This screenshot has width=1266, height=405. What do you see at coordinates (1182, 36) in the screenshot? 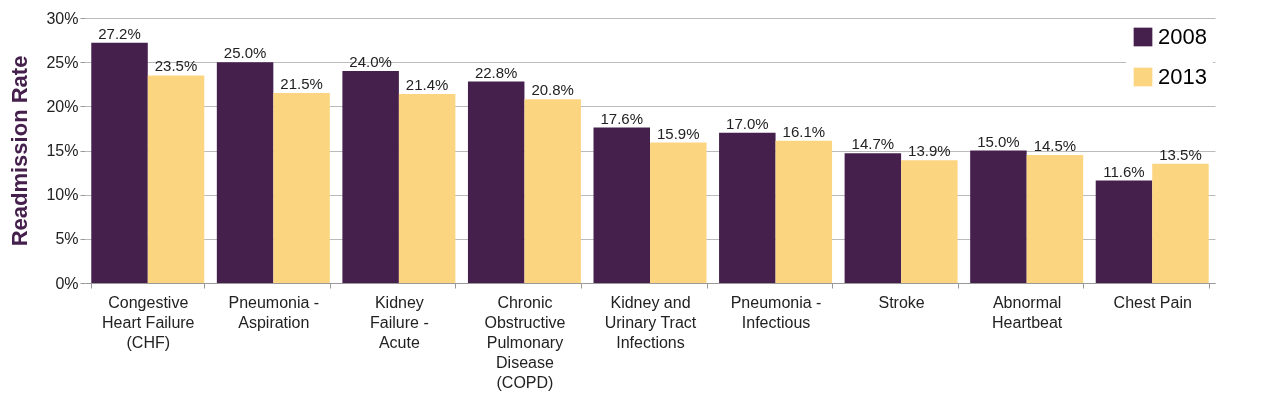
I see `legend-label: 2008` at bounding box center [1182, 36].